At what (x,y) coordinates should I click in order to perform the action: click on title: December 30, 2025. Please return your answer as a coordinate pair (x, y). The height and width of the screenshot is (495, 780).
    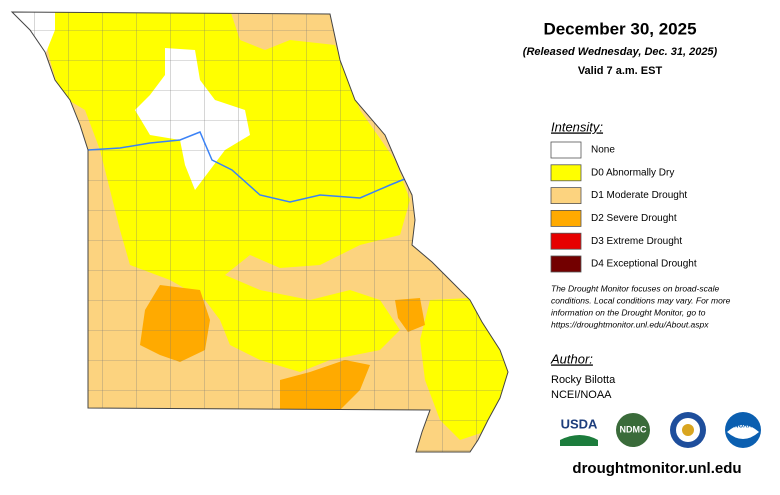
    Looking at the image, I should click on (619, 28).